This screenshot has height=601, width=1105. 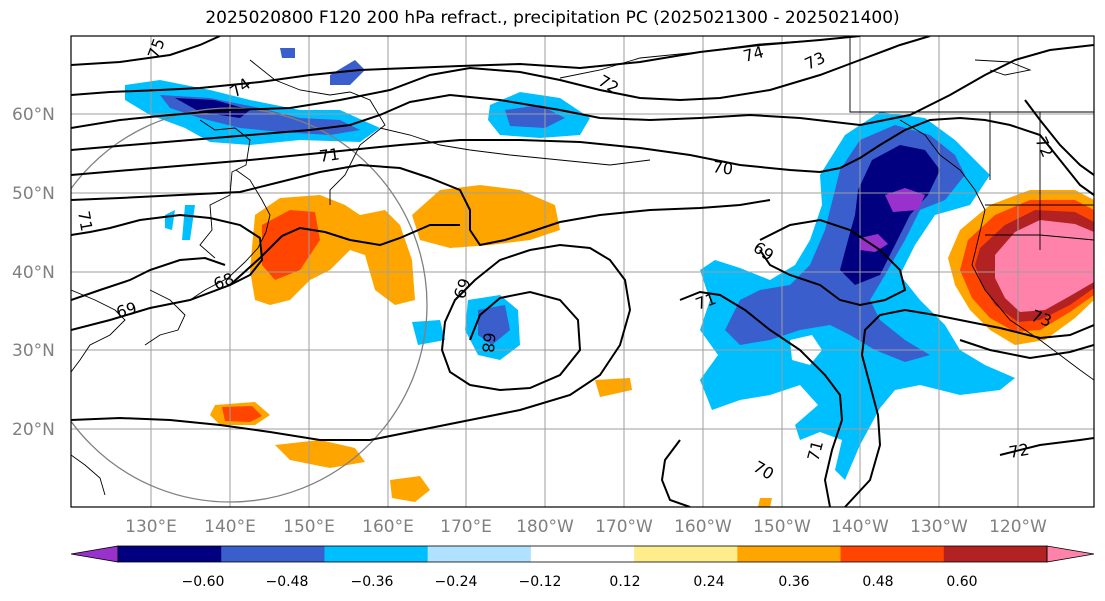 I want to click on lat-label: 30°N, so click(x=33, y=351).